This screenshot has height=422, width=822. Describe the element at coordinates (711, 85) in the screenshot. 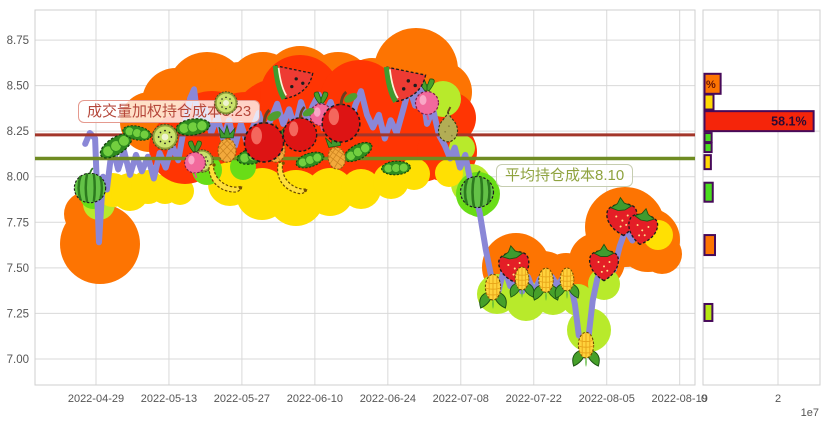

I see `volume-bar-label-clipped: %` at that location.